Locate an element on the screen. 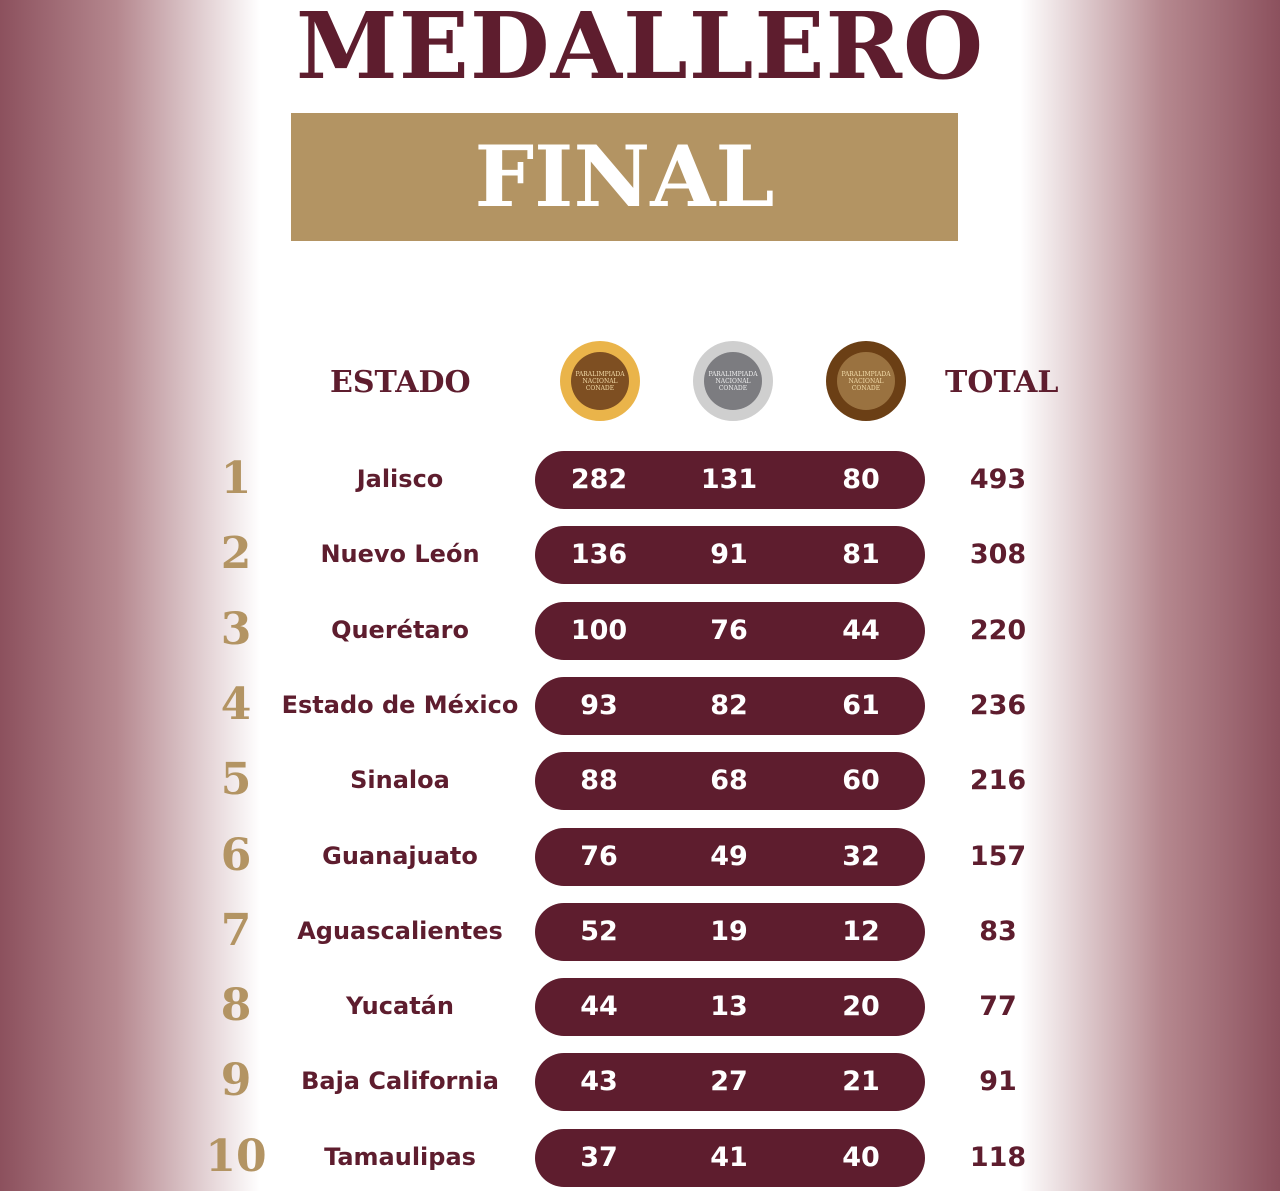 This screenshot has height=1191, width=1280. header-total: TOTAL is located at coordinates (1002, 382).